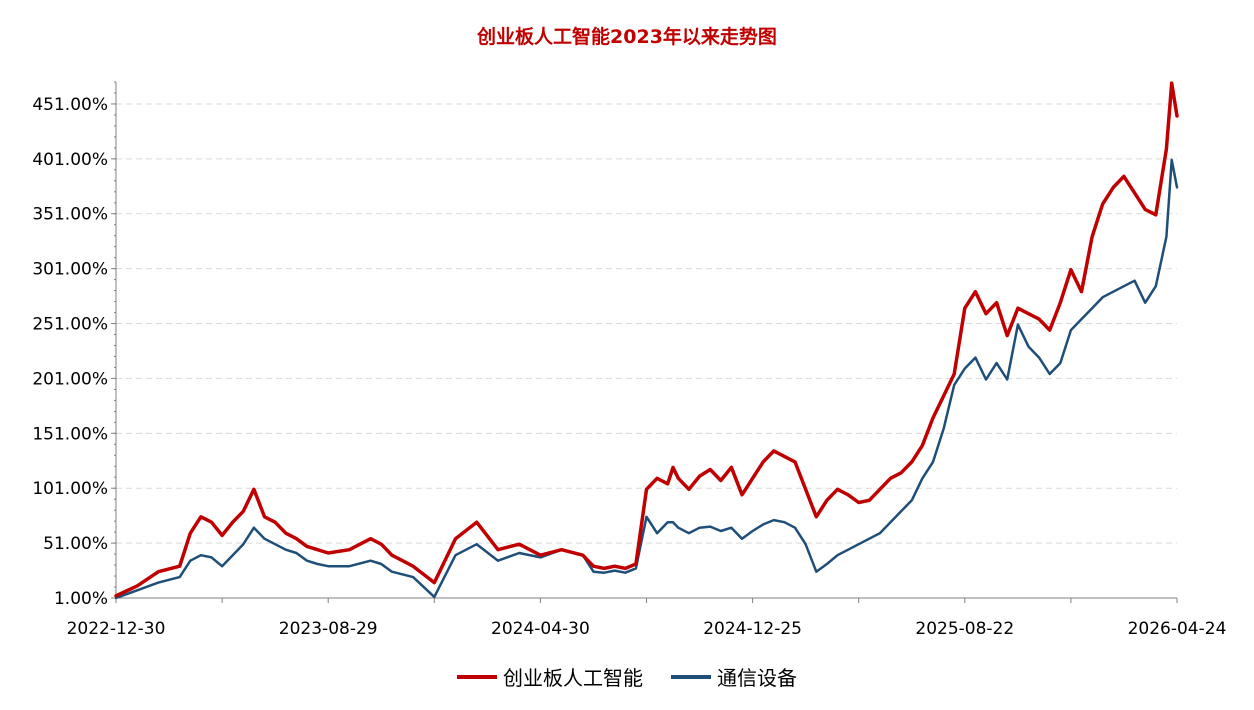 The height and width of the screenshot is (710, 1254). What do you see at coordinates (70, 379) in the screenshot?
I see `y-tick-label: 201.00%` at bounding box center [70, 379].